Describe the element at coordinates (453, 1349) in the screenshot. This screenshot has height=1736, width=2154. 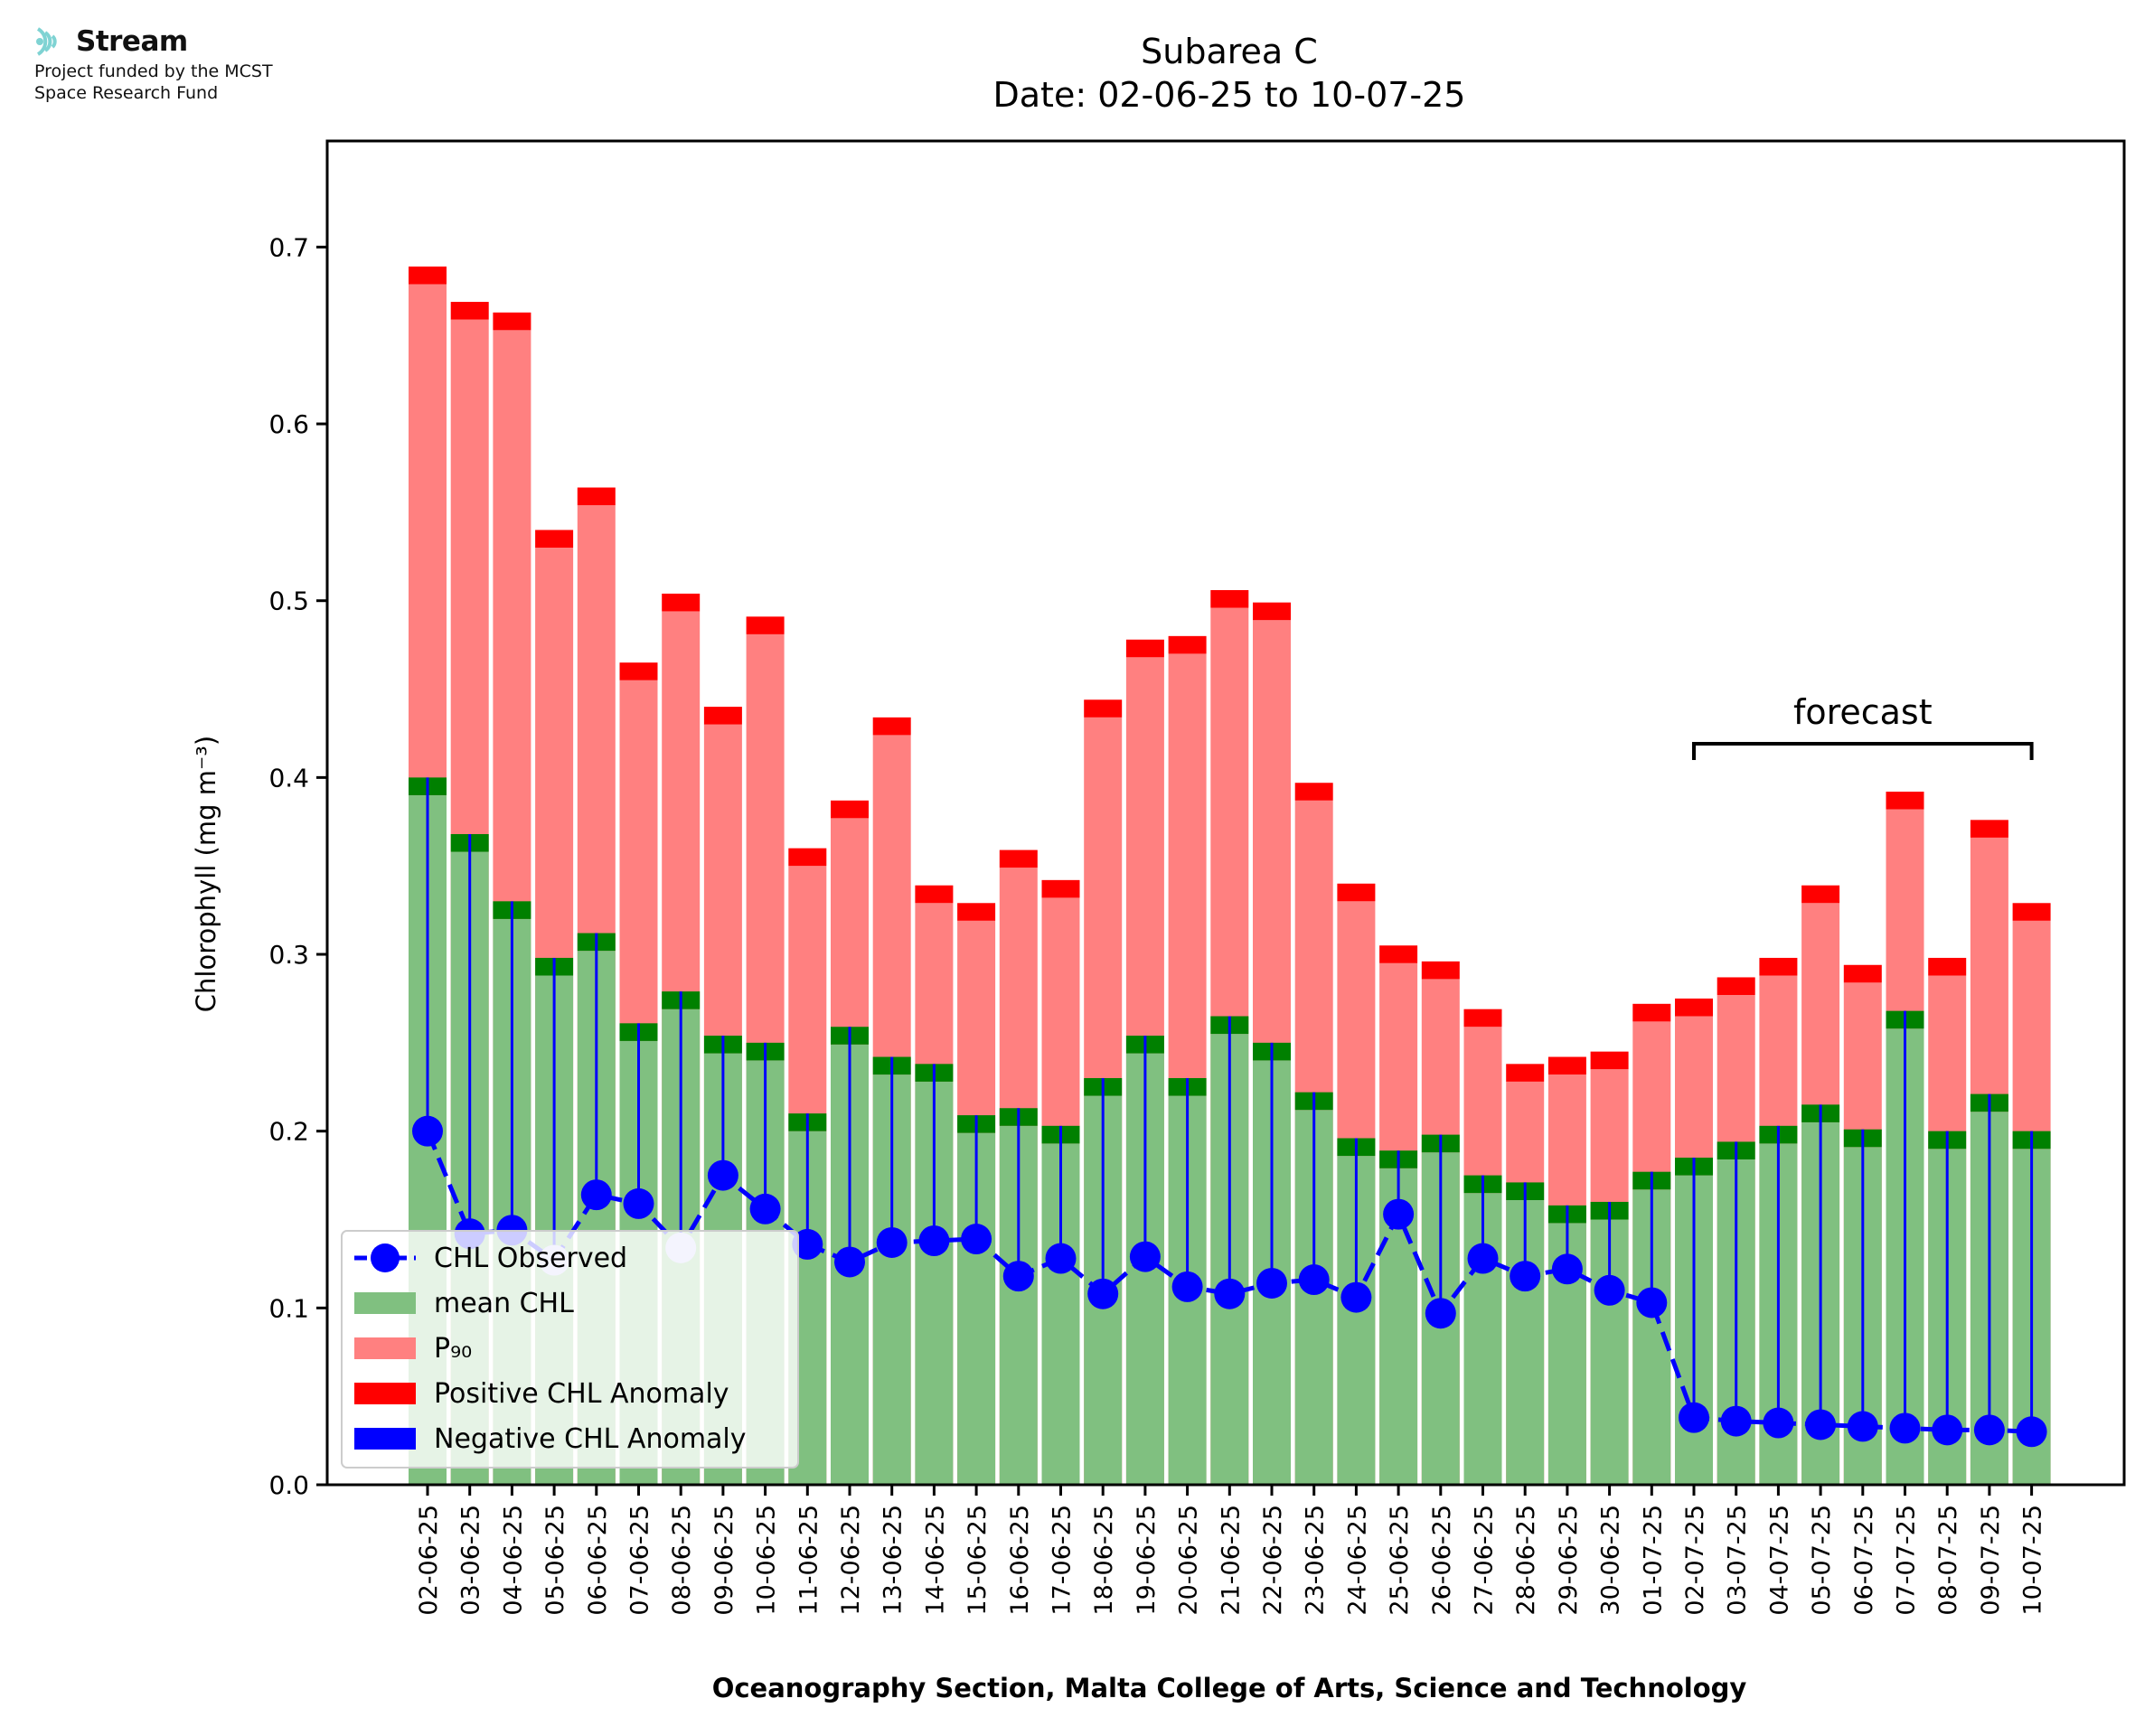
I see `legend-label: P₉₀` at that location.